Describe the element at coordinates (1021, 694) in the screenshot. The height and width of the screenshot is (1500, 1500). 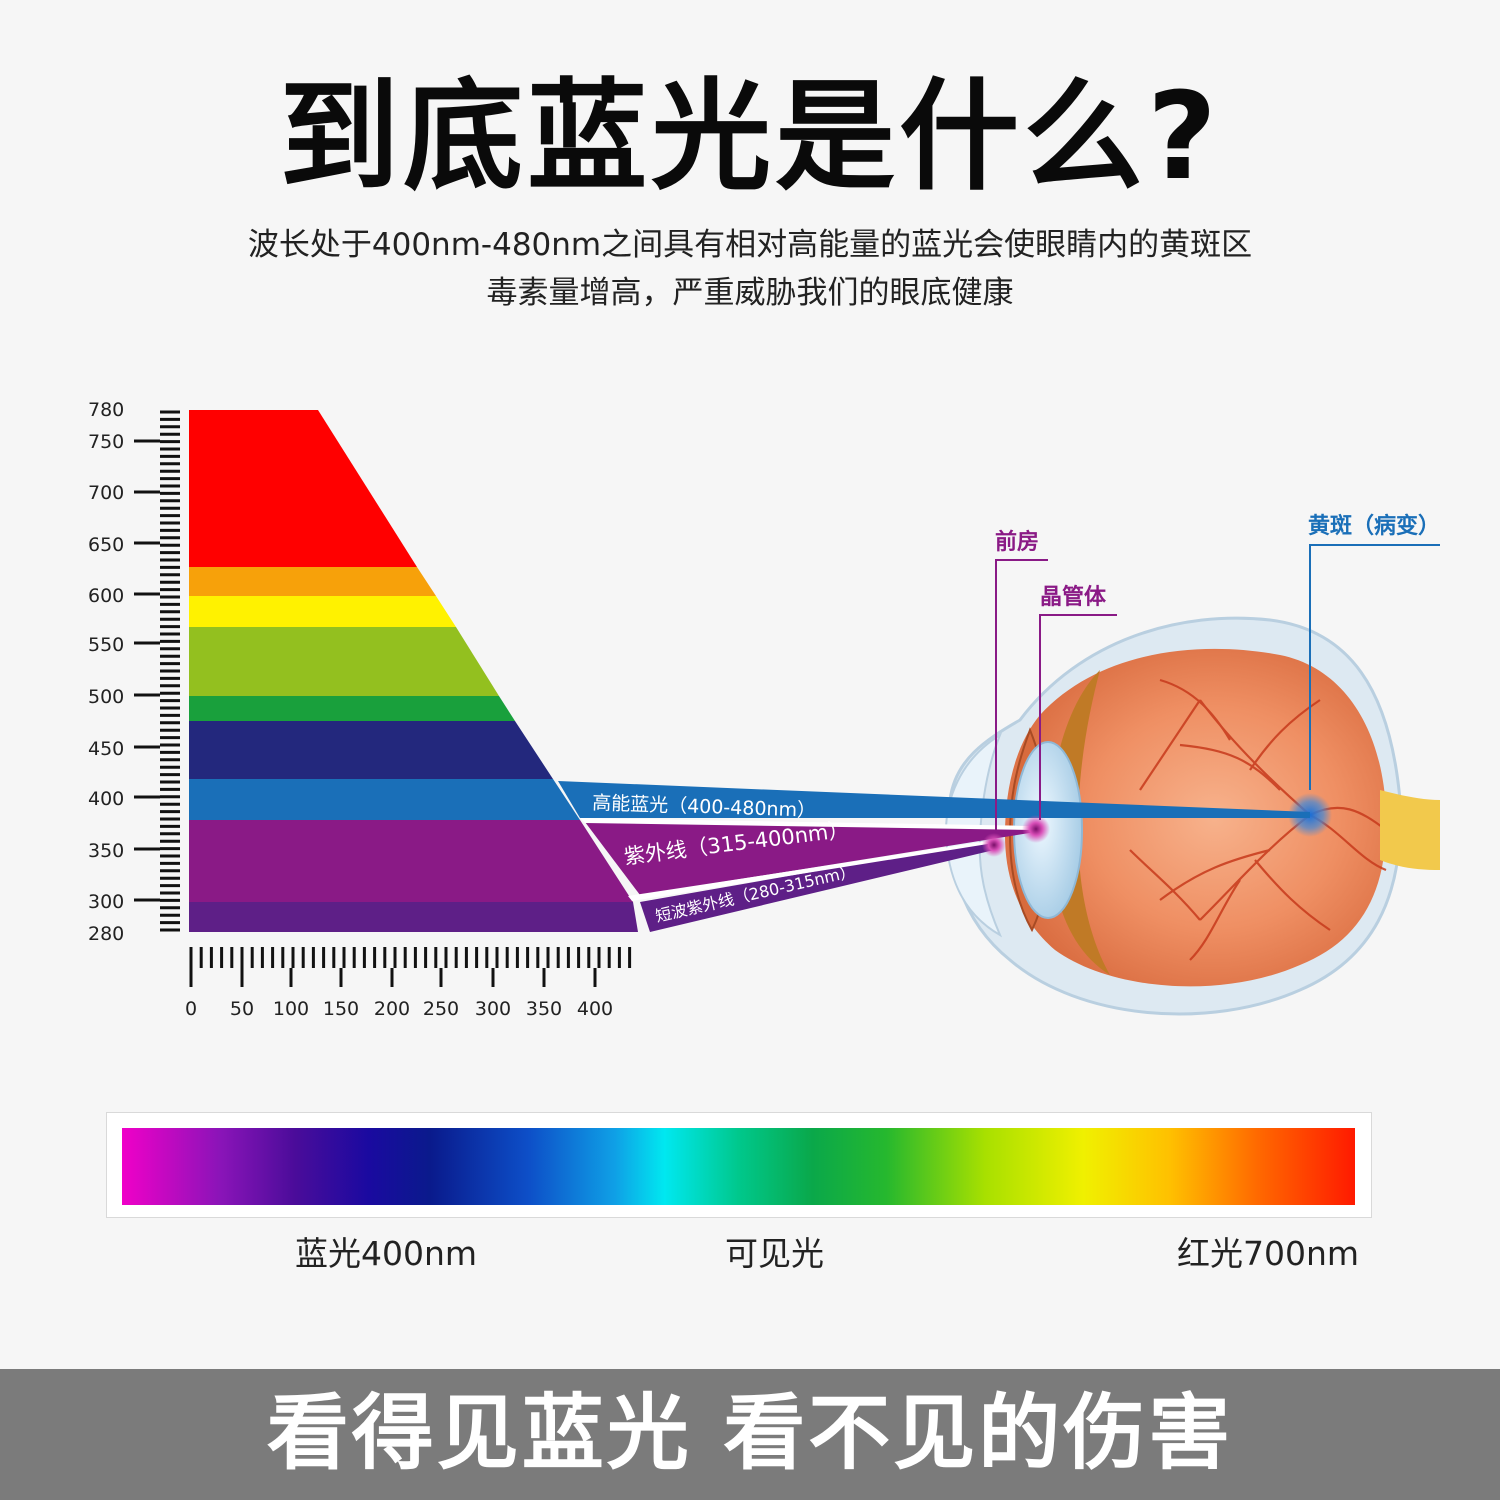
I see `callout-line-anterior-chamber` at that location.